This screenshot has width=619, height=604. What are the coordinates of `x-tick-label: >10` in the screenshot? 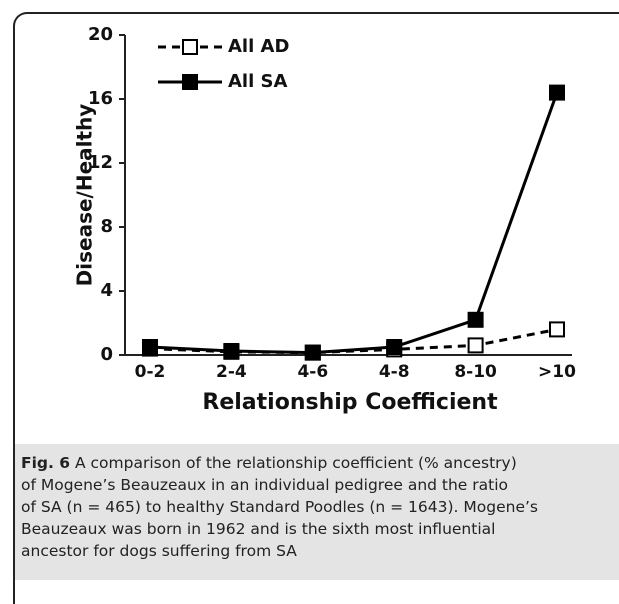 It's located at (557, 372).